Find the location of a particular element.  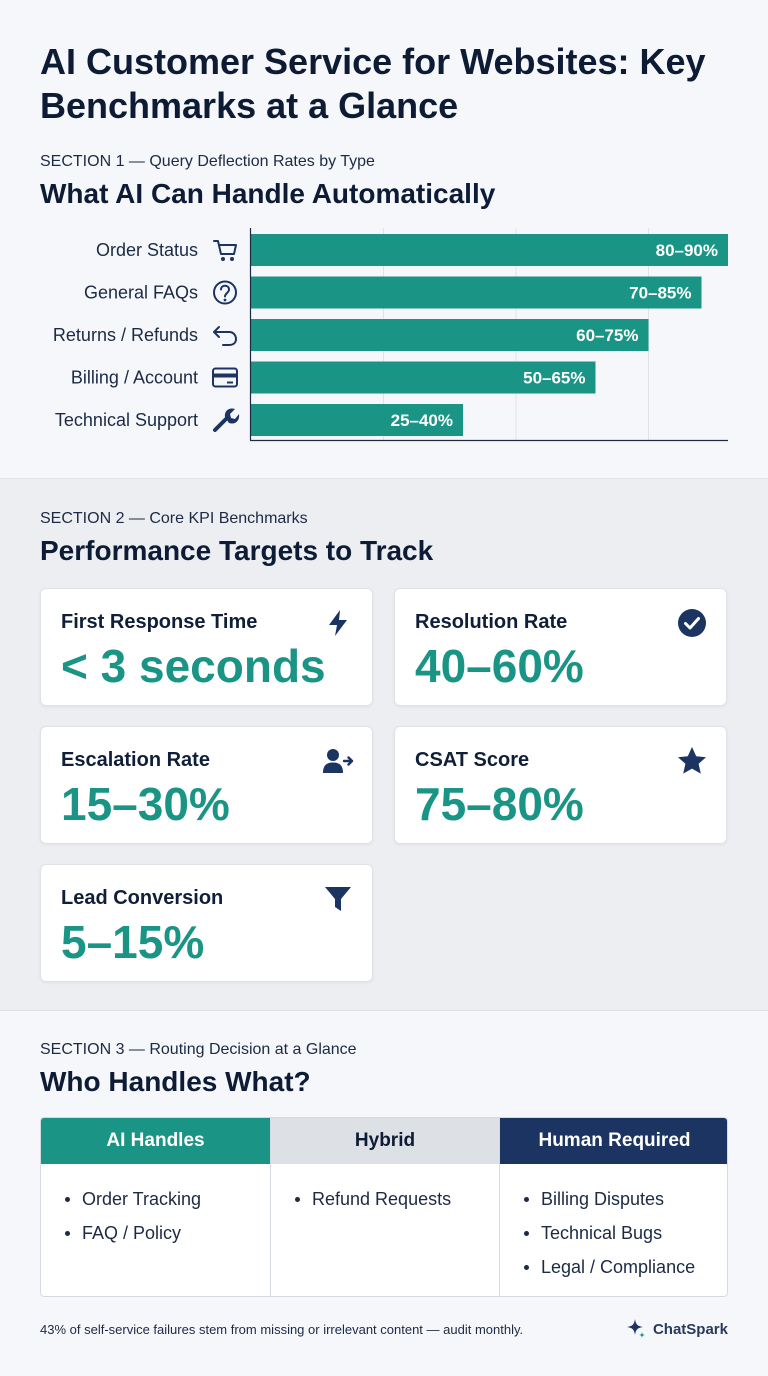

kpi-card-escalation: Escalation Rate 15–30% is located at coordinates (206, 785).